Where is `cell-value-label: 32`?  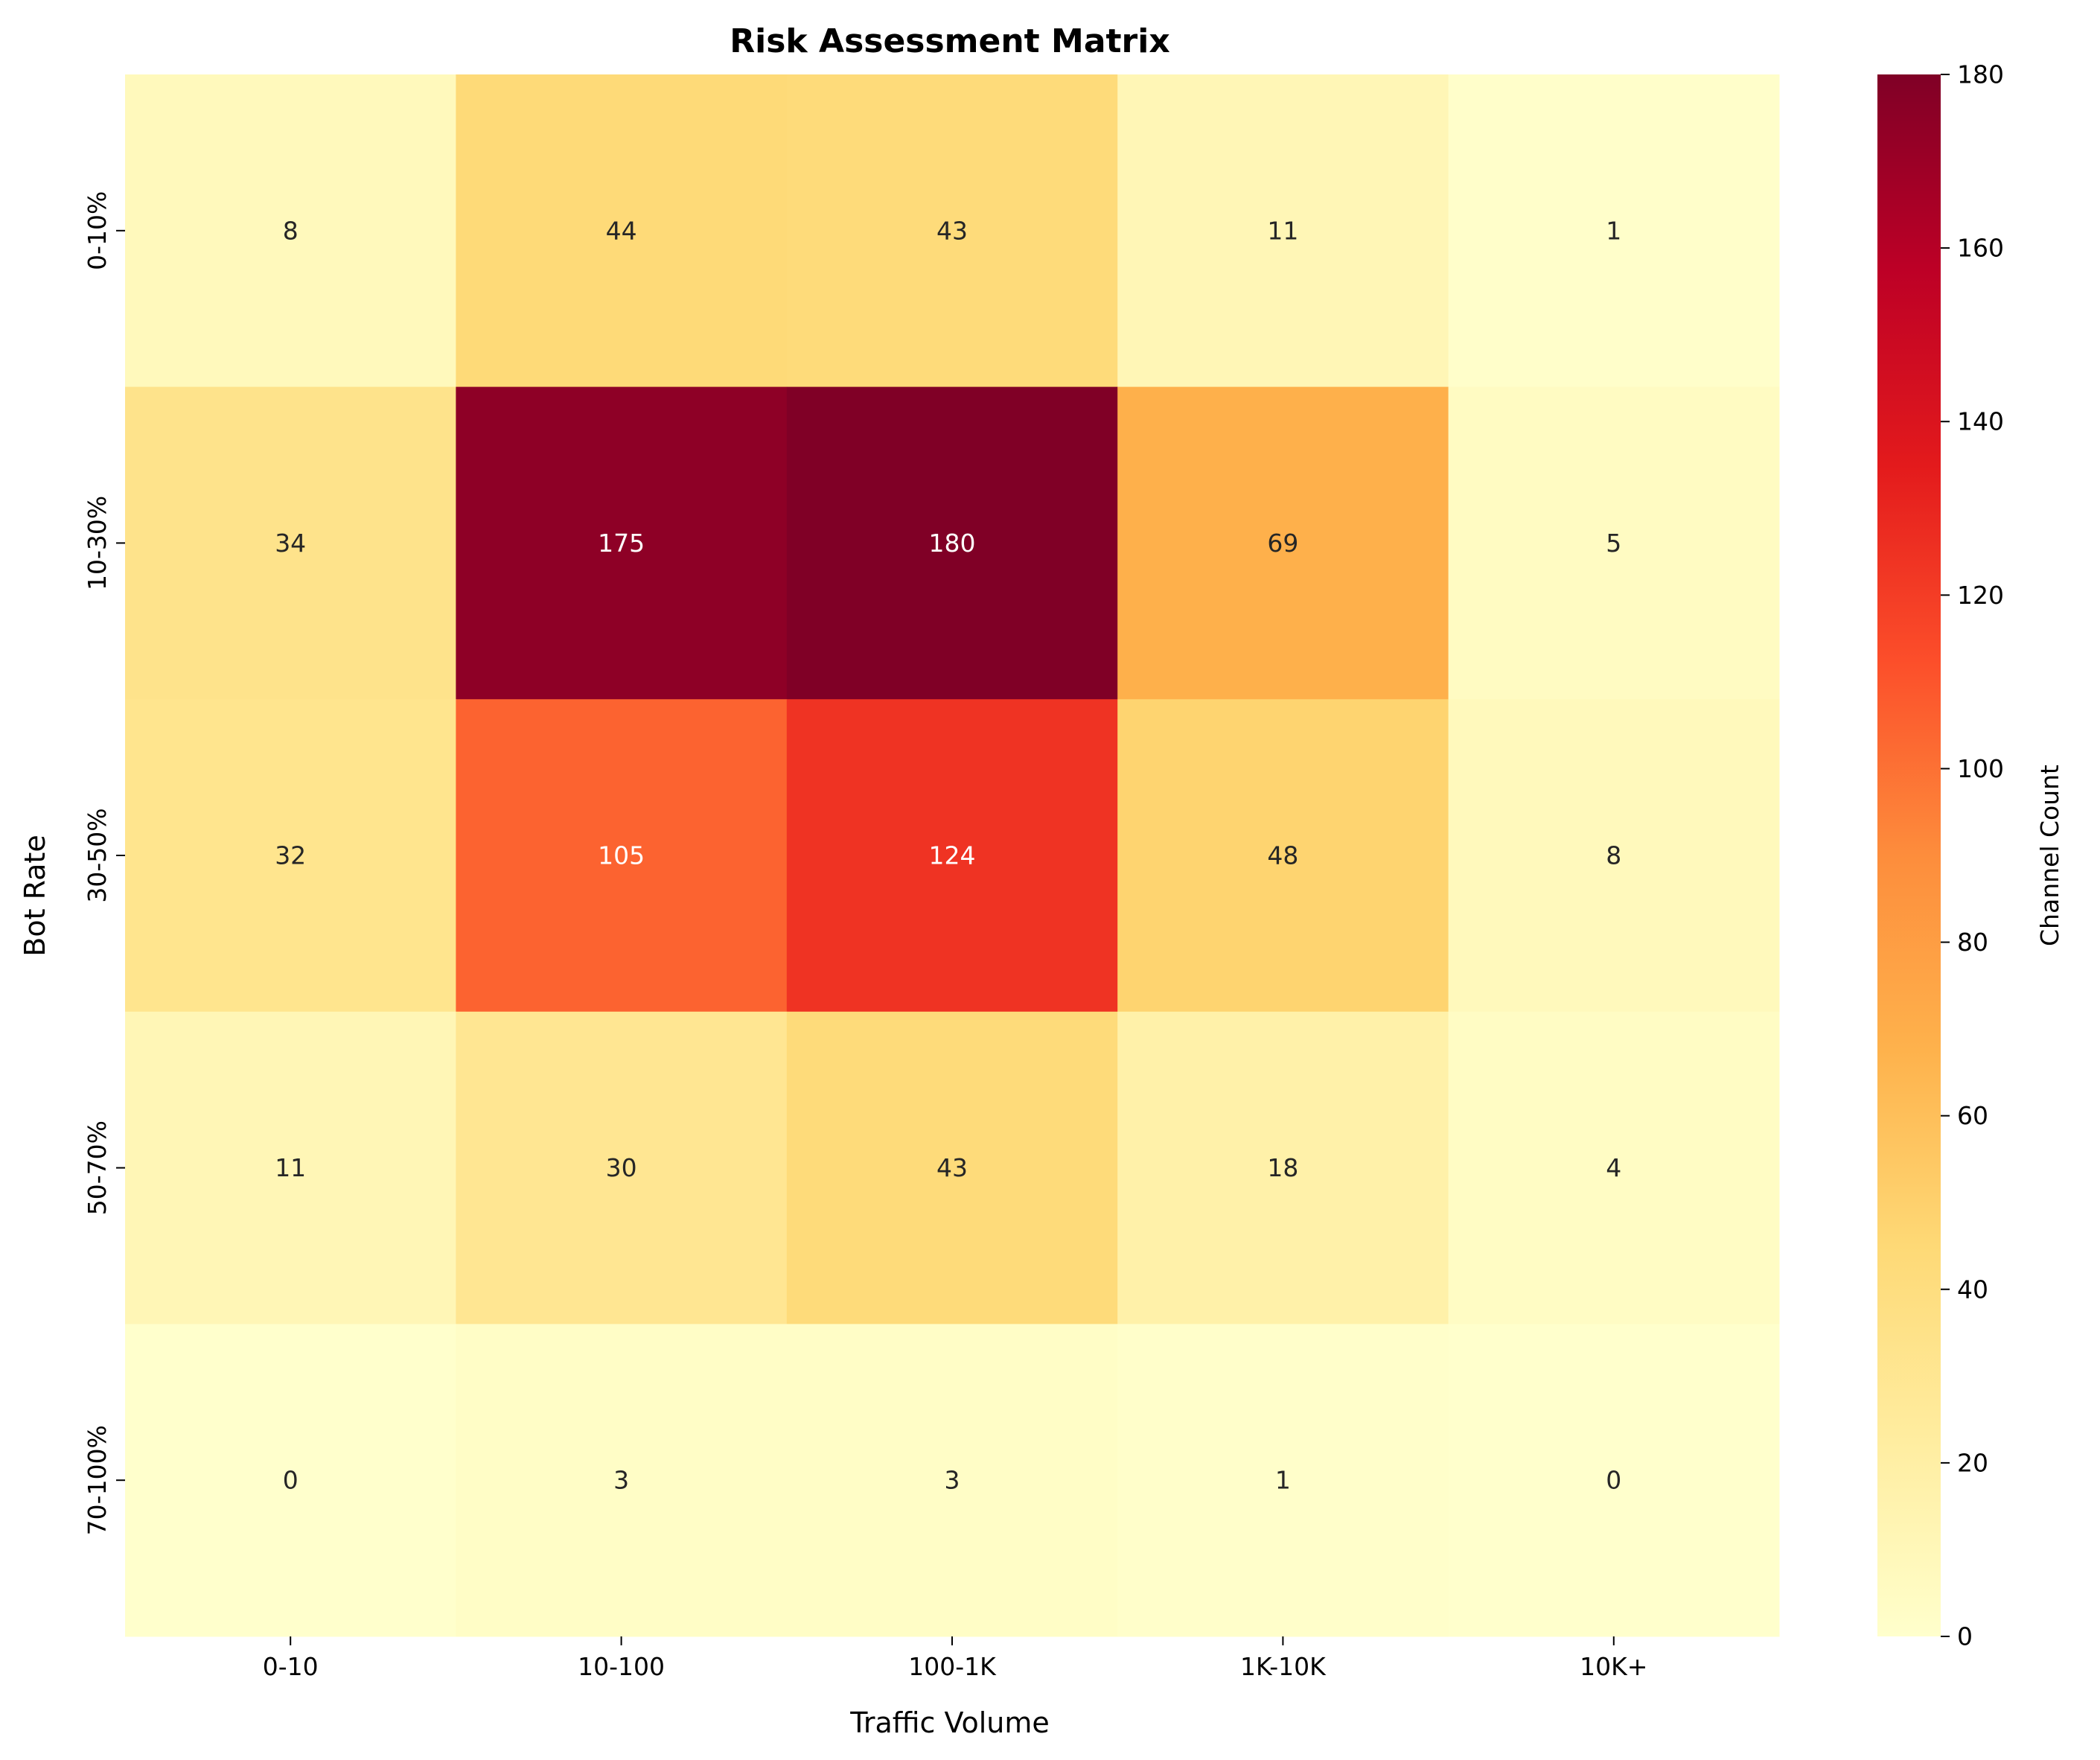 cell-value-label: 32 is located at coordinates (290, 856).